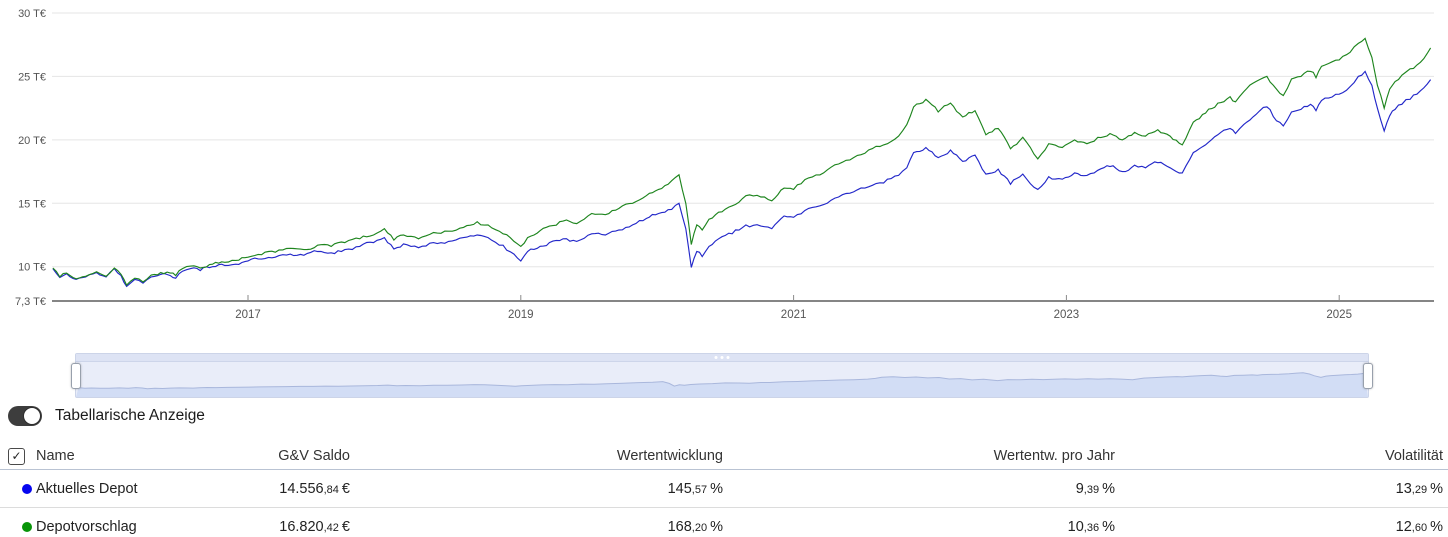 The image size is (1448, 537). I want to click on svg-text: 2019, so click(521, 315).